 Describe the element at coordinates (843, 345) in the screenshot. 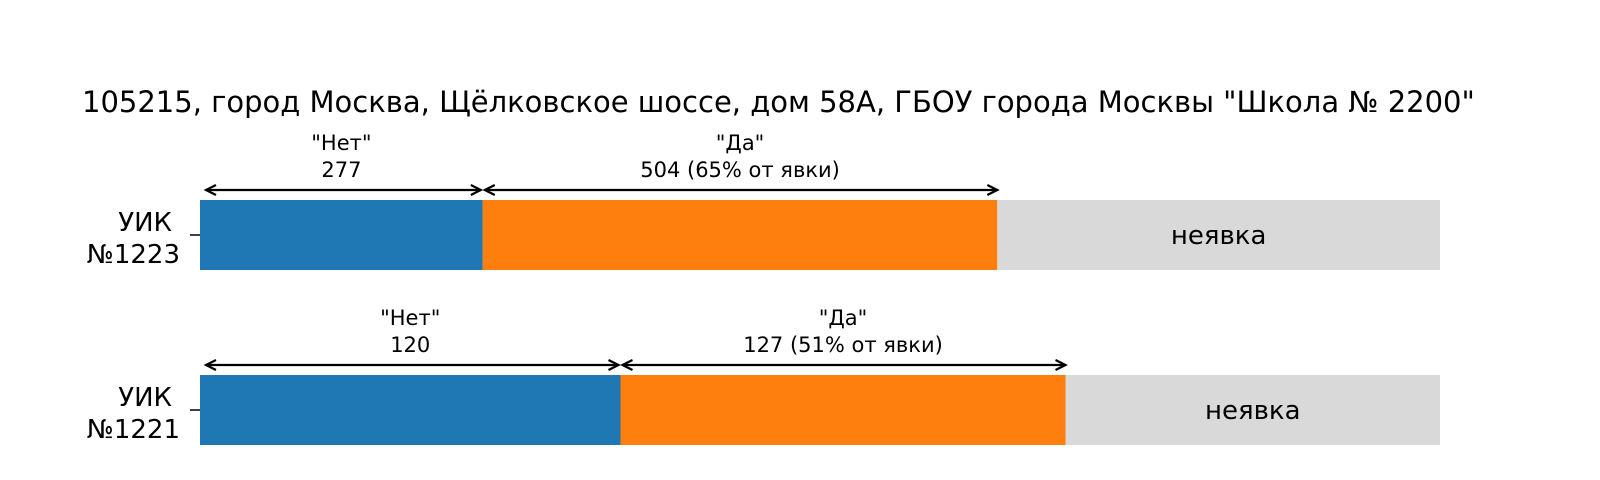

I see `annotation-yes-value: 127 (51% от явки)` at that location.